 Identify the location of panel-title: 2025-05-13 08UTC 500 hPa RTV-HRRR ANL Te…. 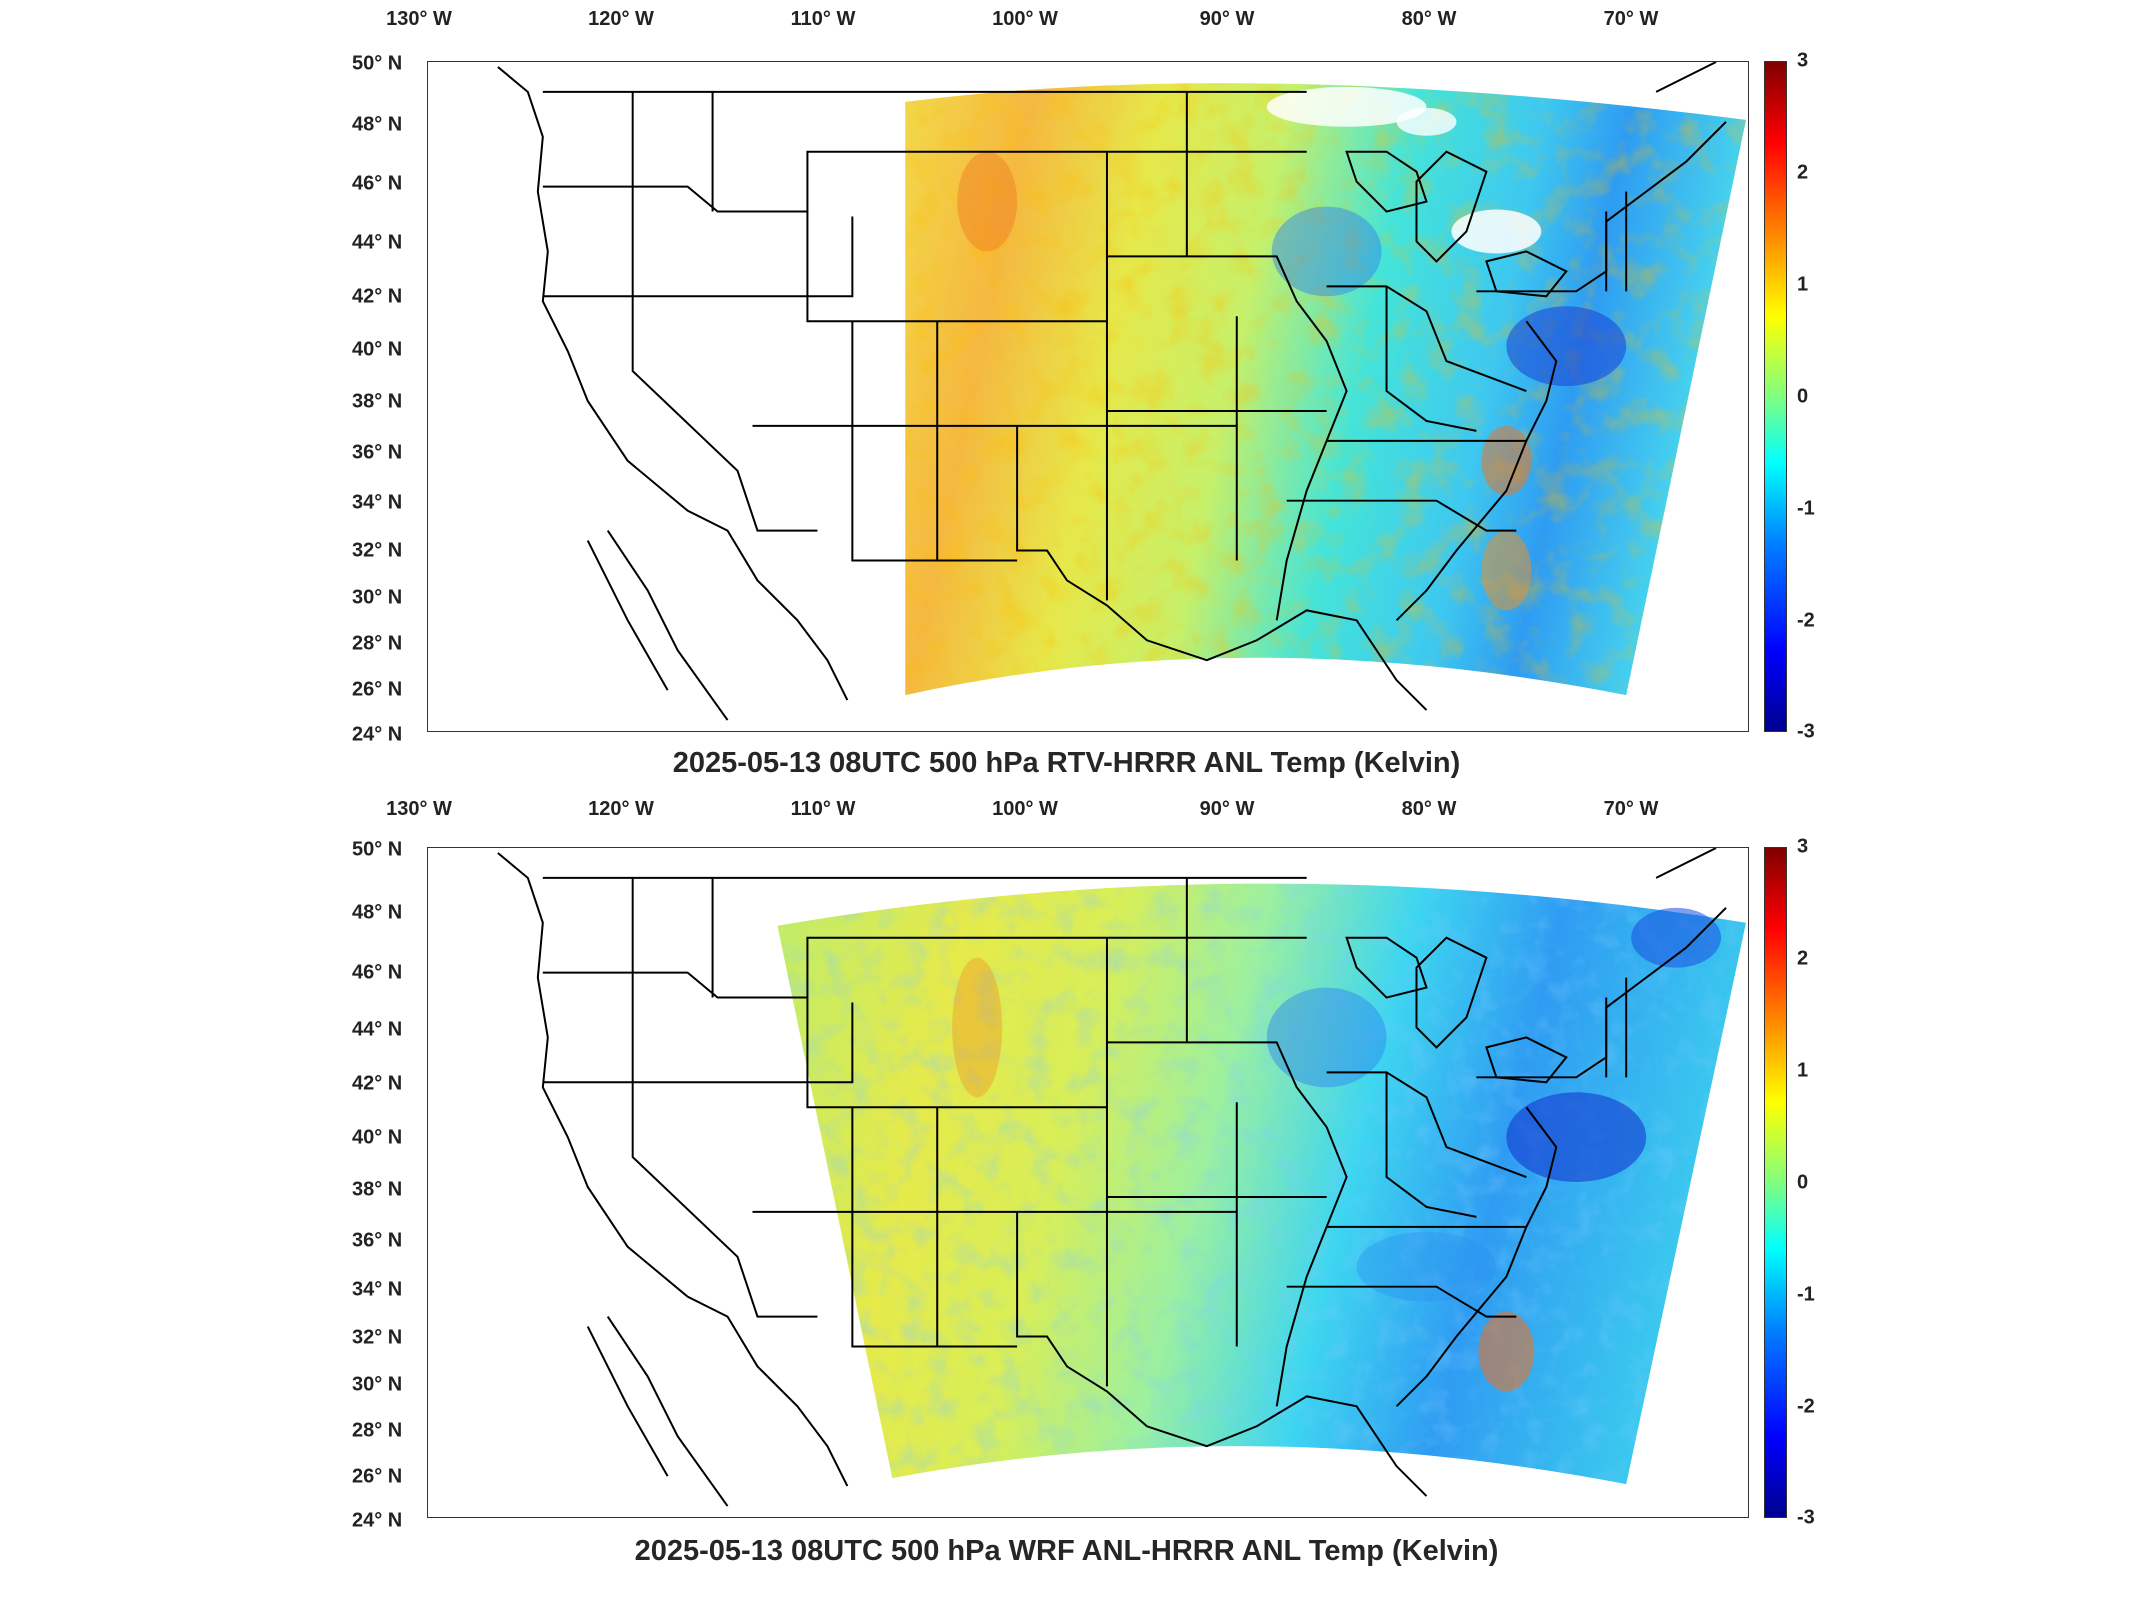
(1066, 763).